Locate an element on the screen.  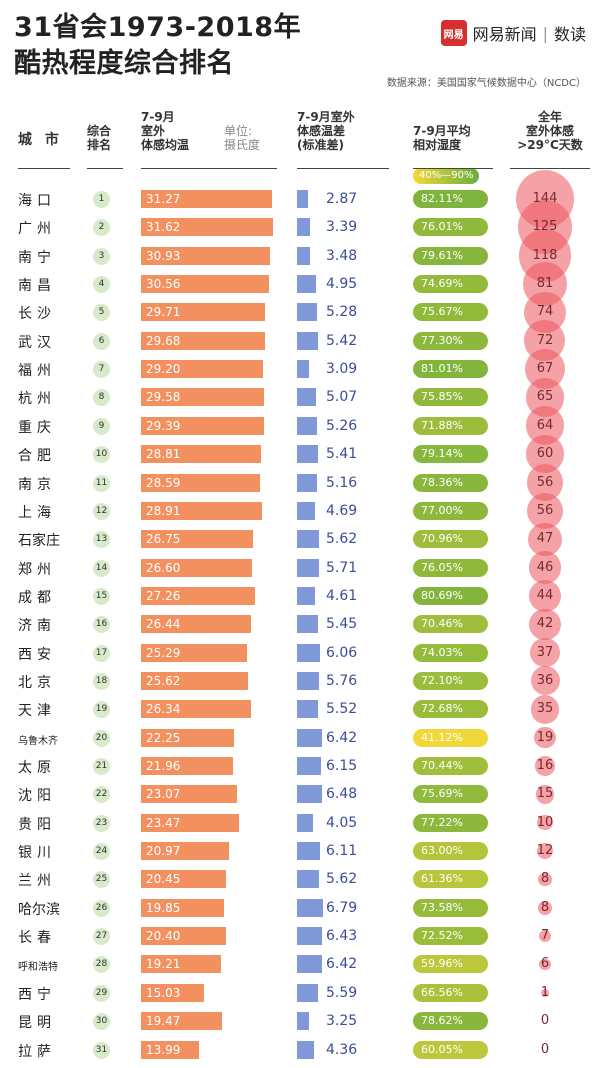
city-name: 成都 is located at coordinates (37, 597).